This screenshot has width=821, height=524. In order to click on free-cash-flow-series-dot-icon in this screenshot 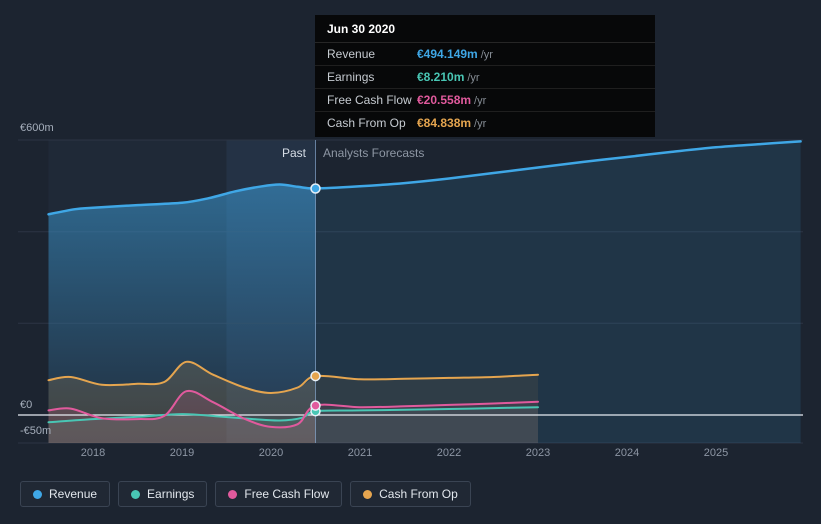, I will do `click(233, 494)`.